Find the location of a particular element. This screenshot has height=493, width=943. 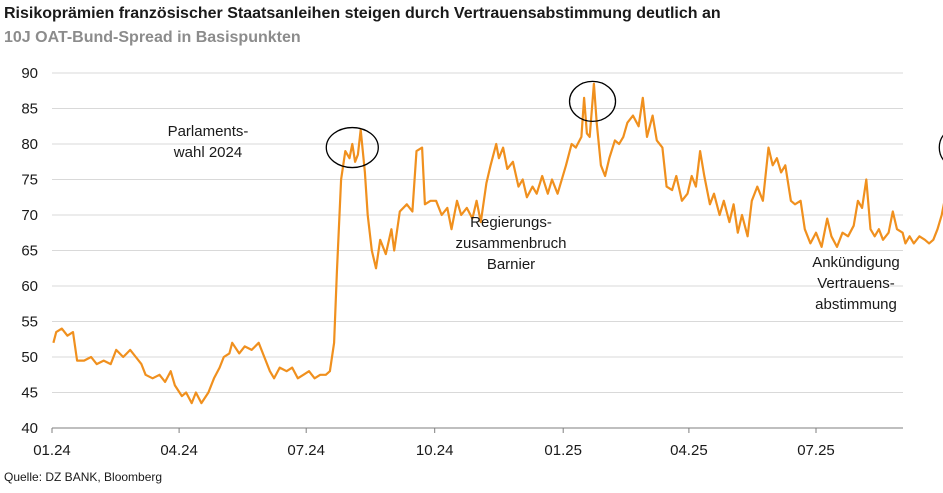

annotation-label: Regierungs-zusammenbruch Barnier is located at coordinates (511, 243).